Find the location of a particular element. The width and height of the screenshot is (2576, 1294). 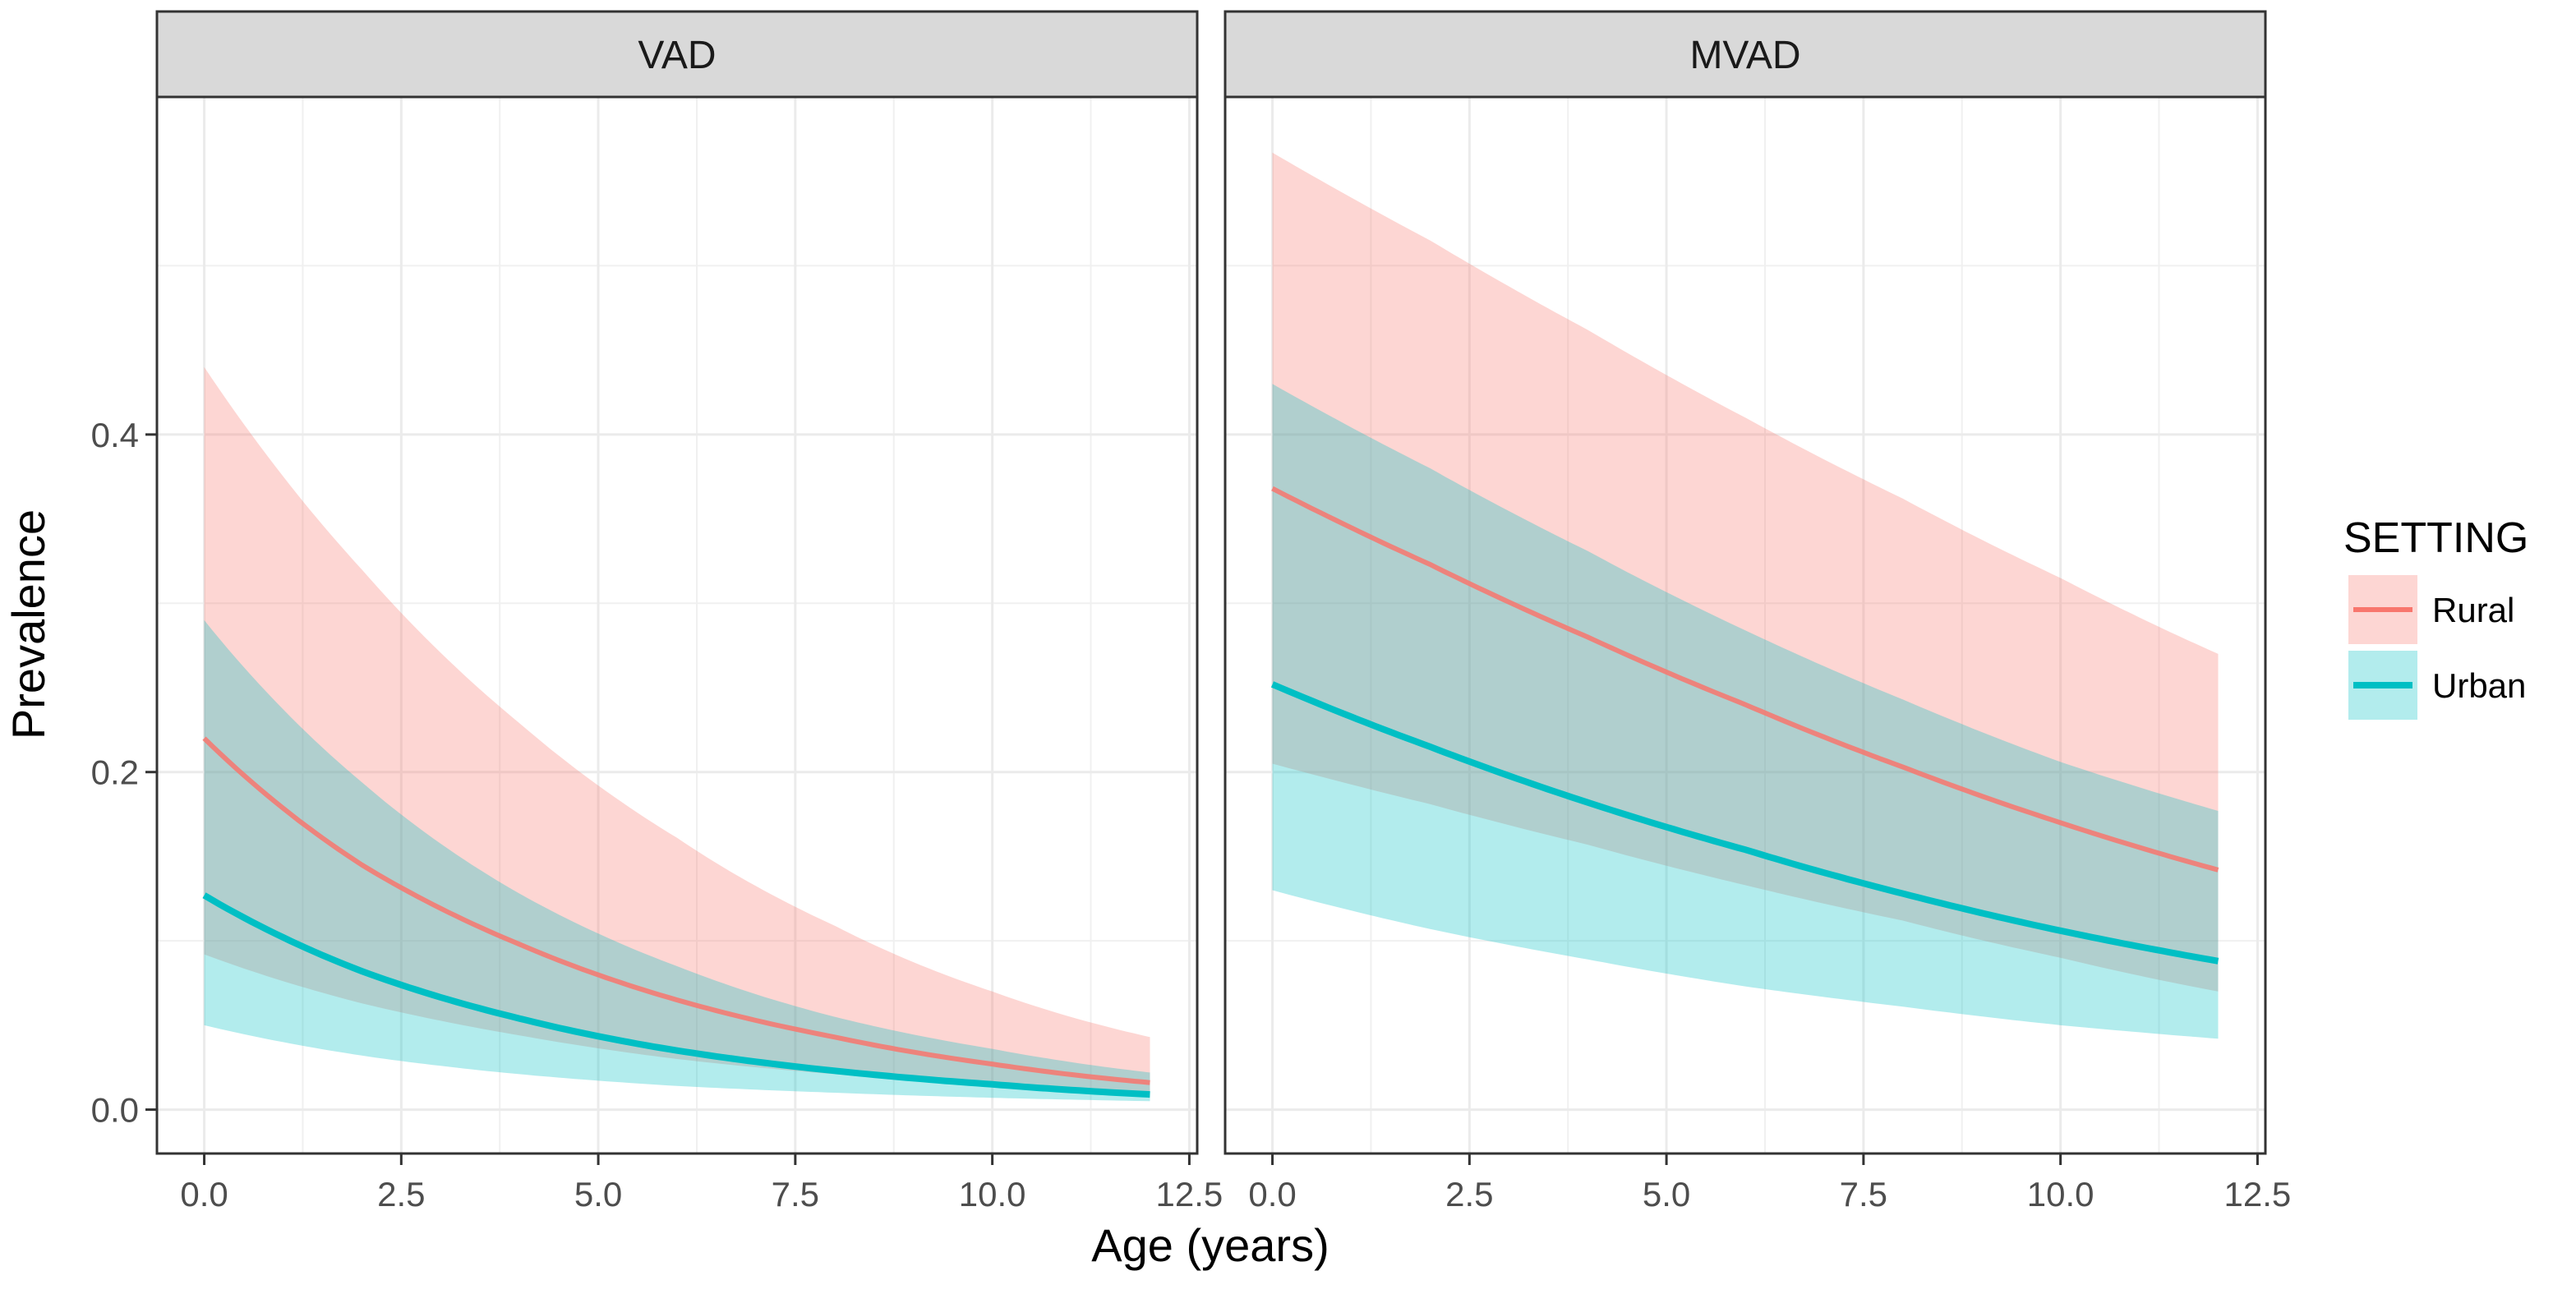

ribbon-urban is located at coordinates (677, 860).